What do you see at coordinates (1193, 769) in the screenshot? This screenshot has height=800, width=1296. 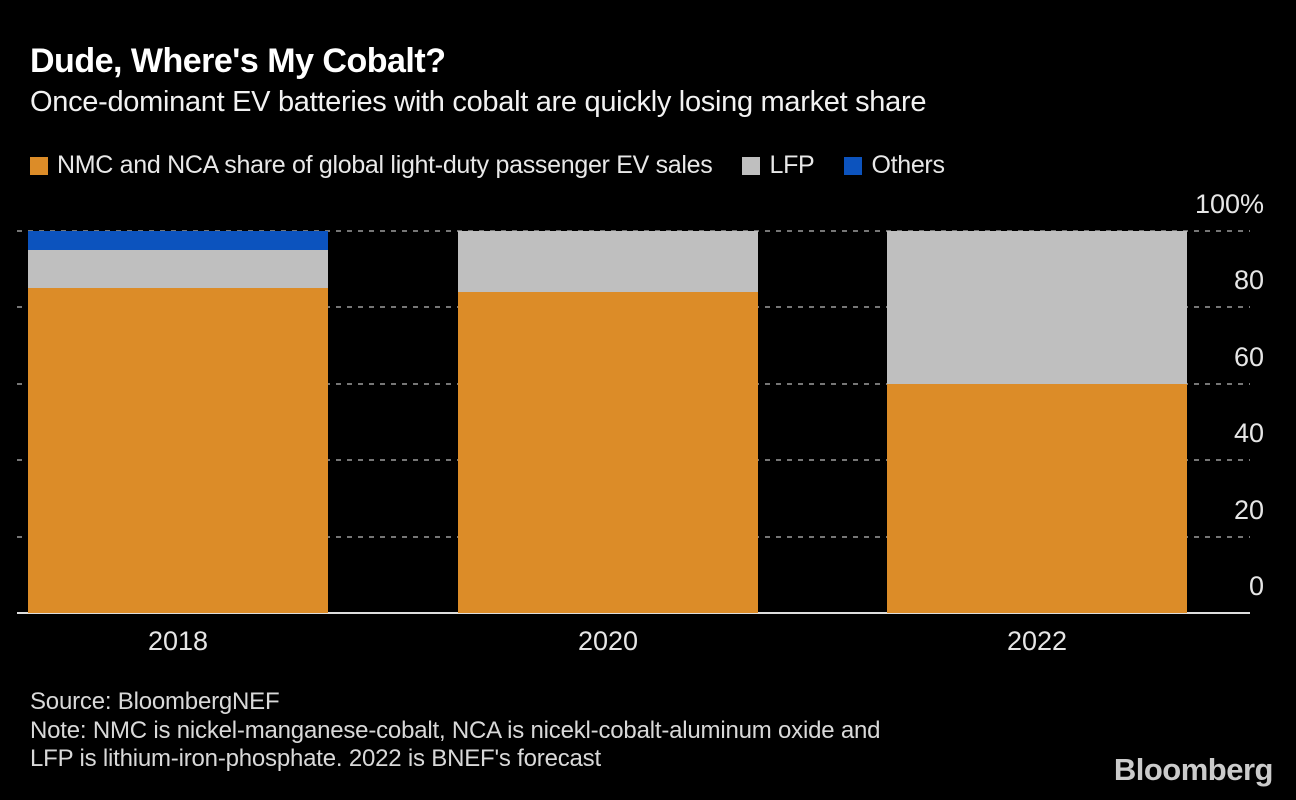 I see `bloomberg-logo: Bloomberg` at bounding box center [1193, 769].